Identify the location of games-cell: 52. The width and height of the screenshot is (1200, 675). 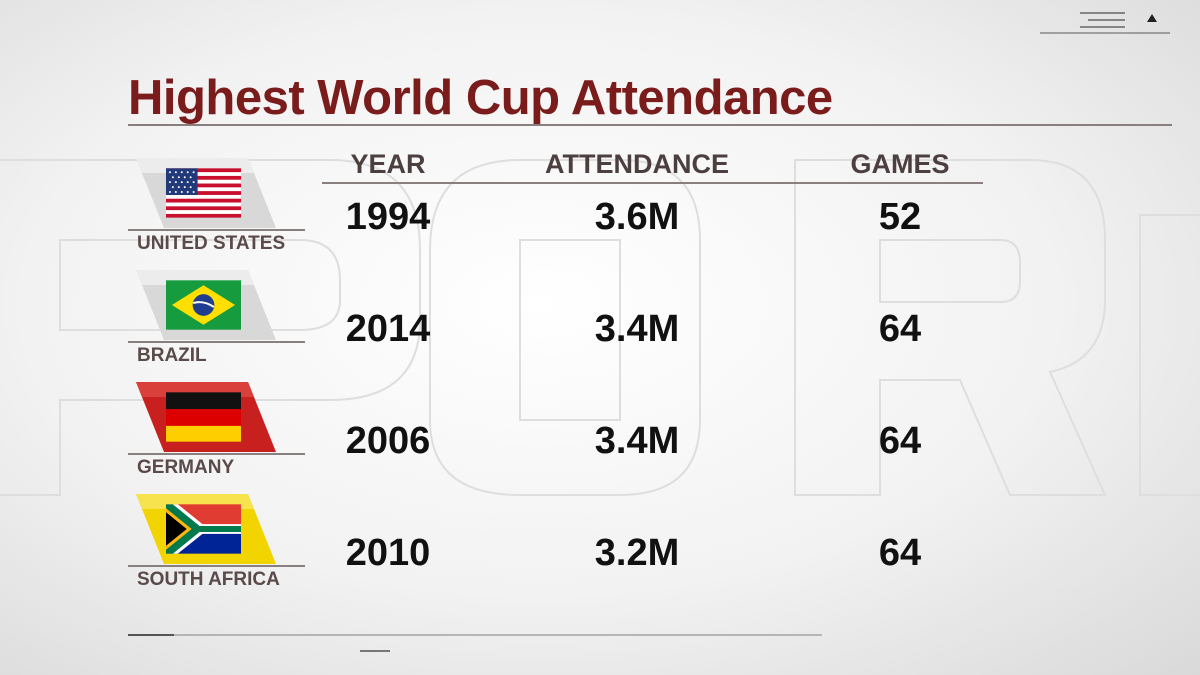
(900, 217).